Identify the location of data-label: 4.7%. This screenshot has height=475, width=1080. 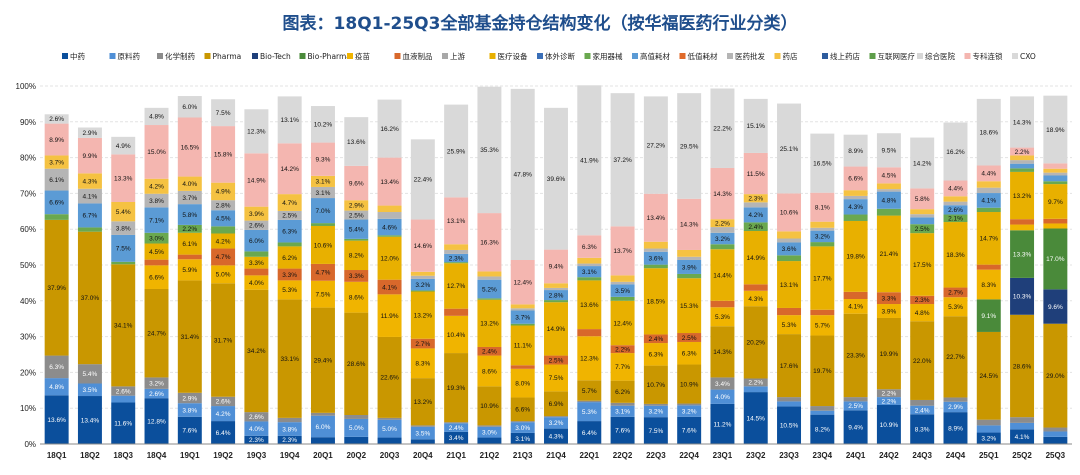
(289, 203).